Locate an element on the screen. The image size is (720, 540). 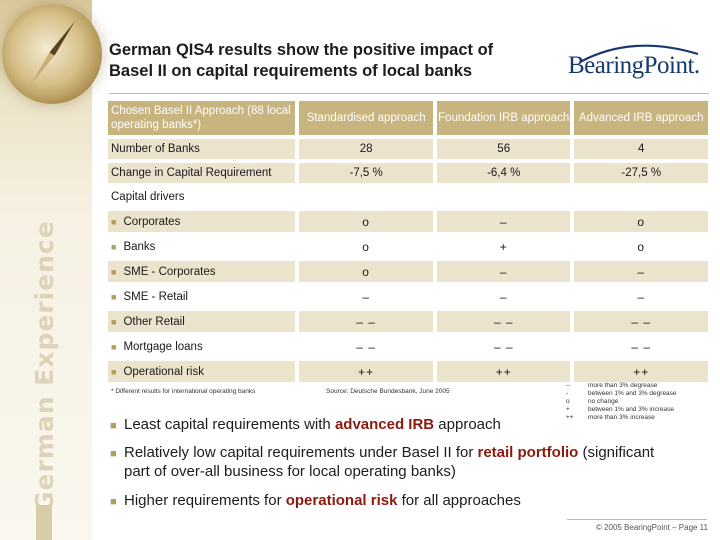
point-highlight: advanced IRB is located at coordinates (384, 424).